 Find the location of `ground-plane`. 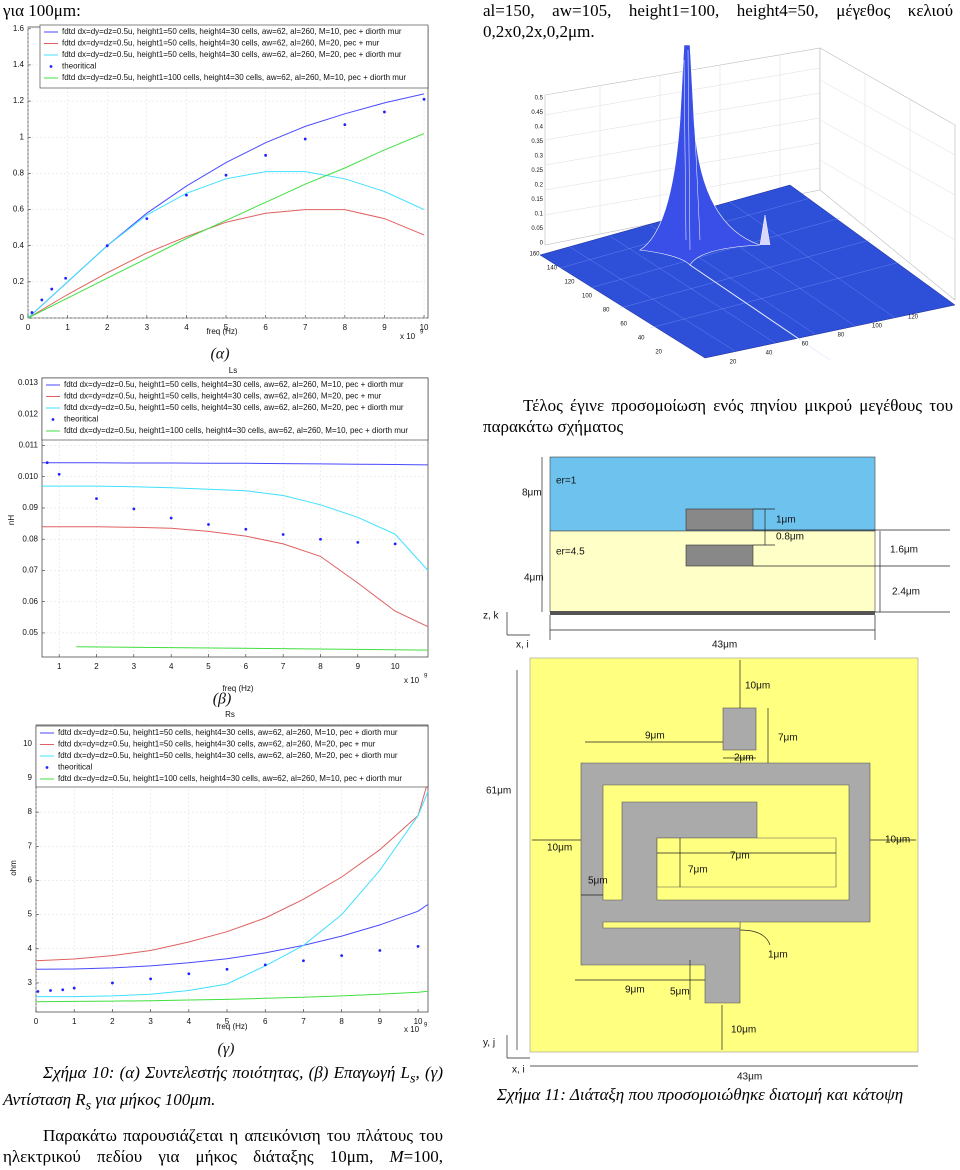

ground-plane is located at coordinates (712, 613).